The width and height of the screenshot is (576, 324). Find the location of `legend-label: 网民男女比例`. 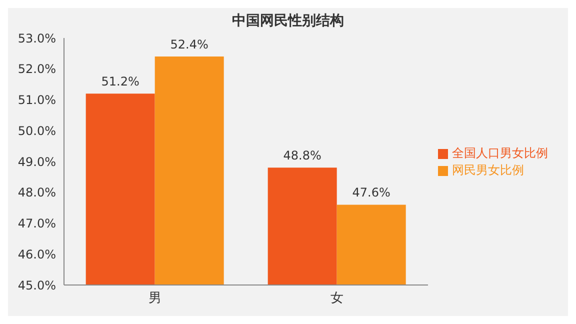

legend-label: 网民男女比例 is located at coordinates (488, 170).